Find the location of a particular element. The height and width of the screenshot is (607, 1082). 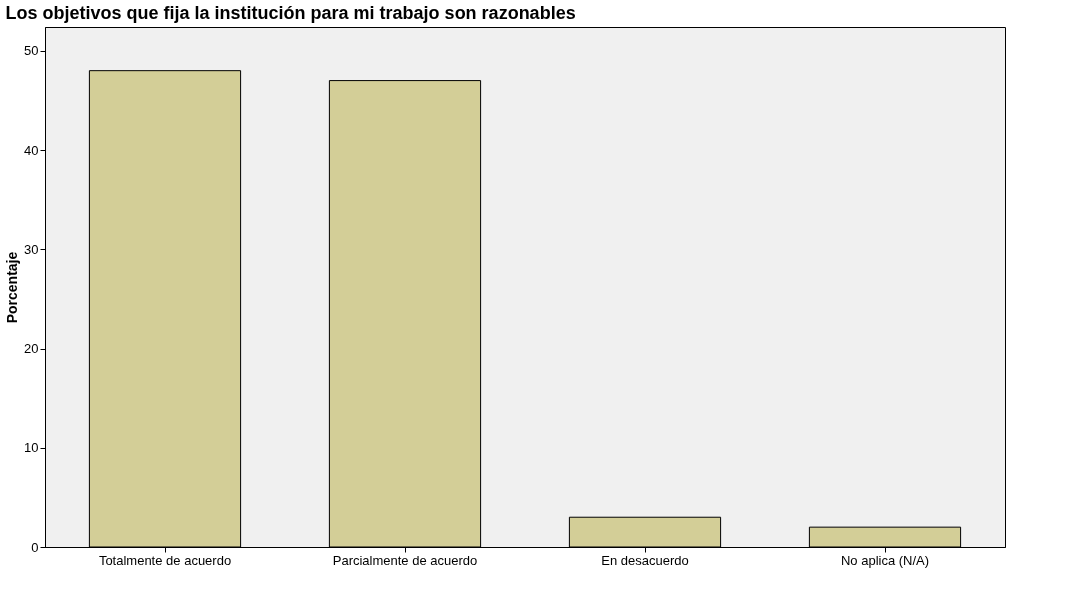

x-tick-label: No aplica (N/A) is located at coordinates (885, 560).